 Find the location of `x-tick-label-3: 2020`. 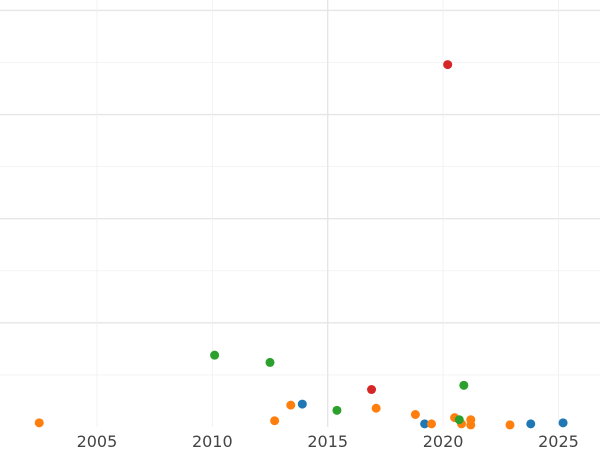

x-tick-label-3: 2020 is located at coordinates (443, 441).